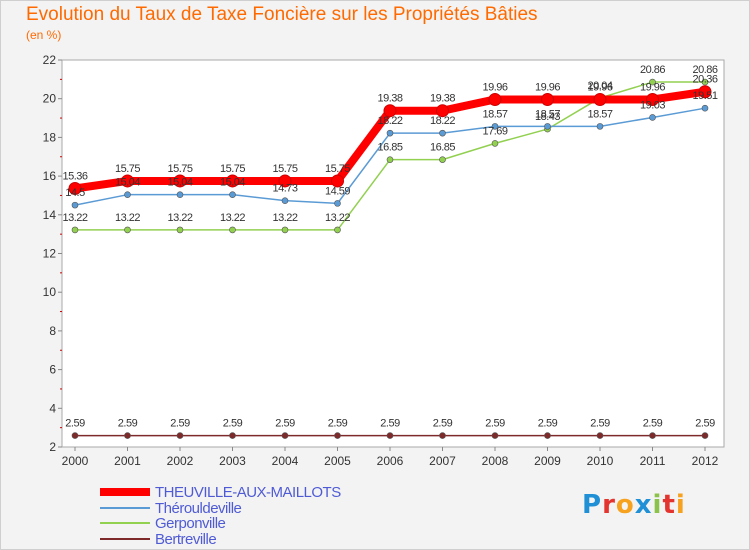  I want to click on x-tick-label: 2012, so click(705, 461).